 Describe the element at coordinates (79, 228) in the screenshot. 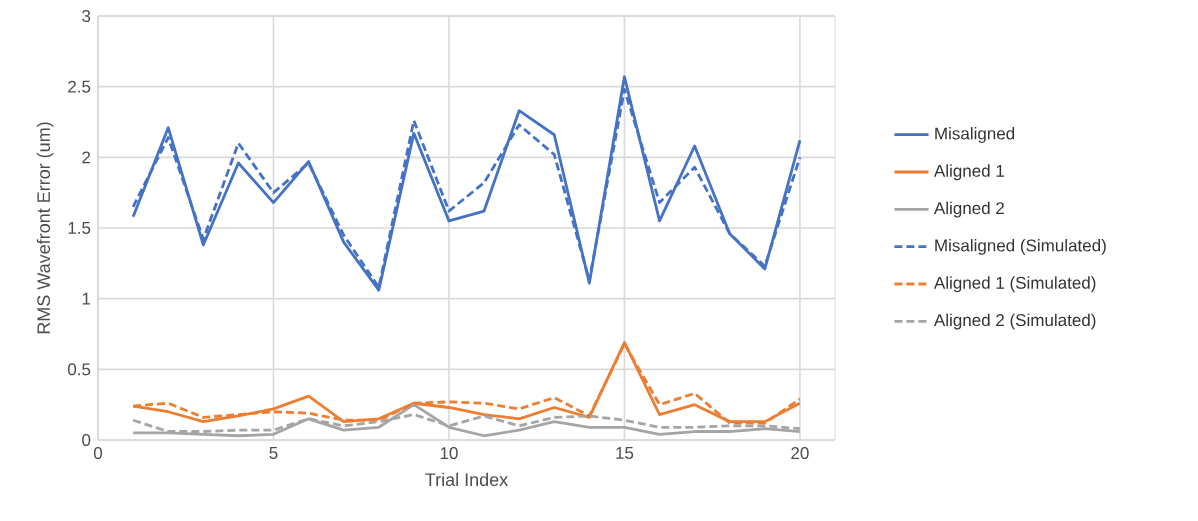

I see `y-tick-label: 1.5` at that location.